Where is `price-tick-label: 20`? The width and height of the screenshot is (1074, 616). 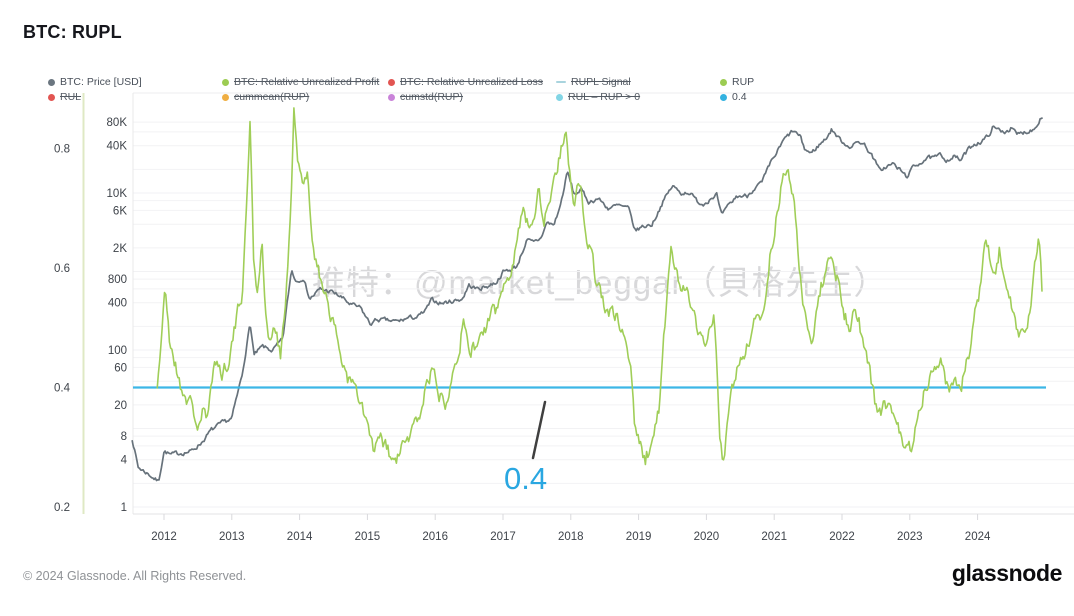
price-tick-label: 20 is located at coordinates (120, 406).